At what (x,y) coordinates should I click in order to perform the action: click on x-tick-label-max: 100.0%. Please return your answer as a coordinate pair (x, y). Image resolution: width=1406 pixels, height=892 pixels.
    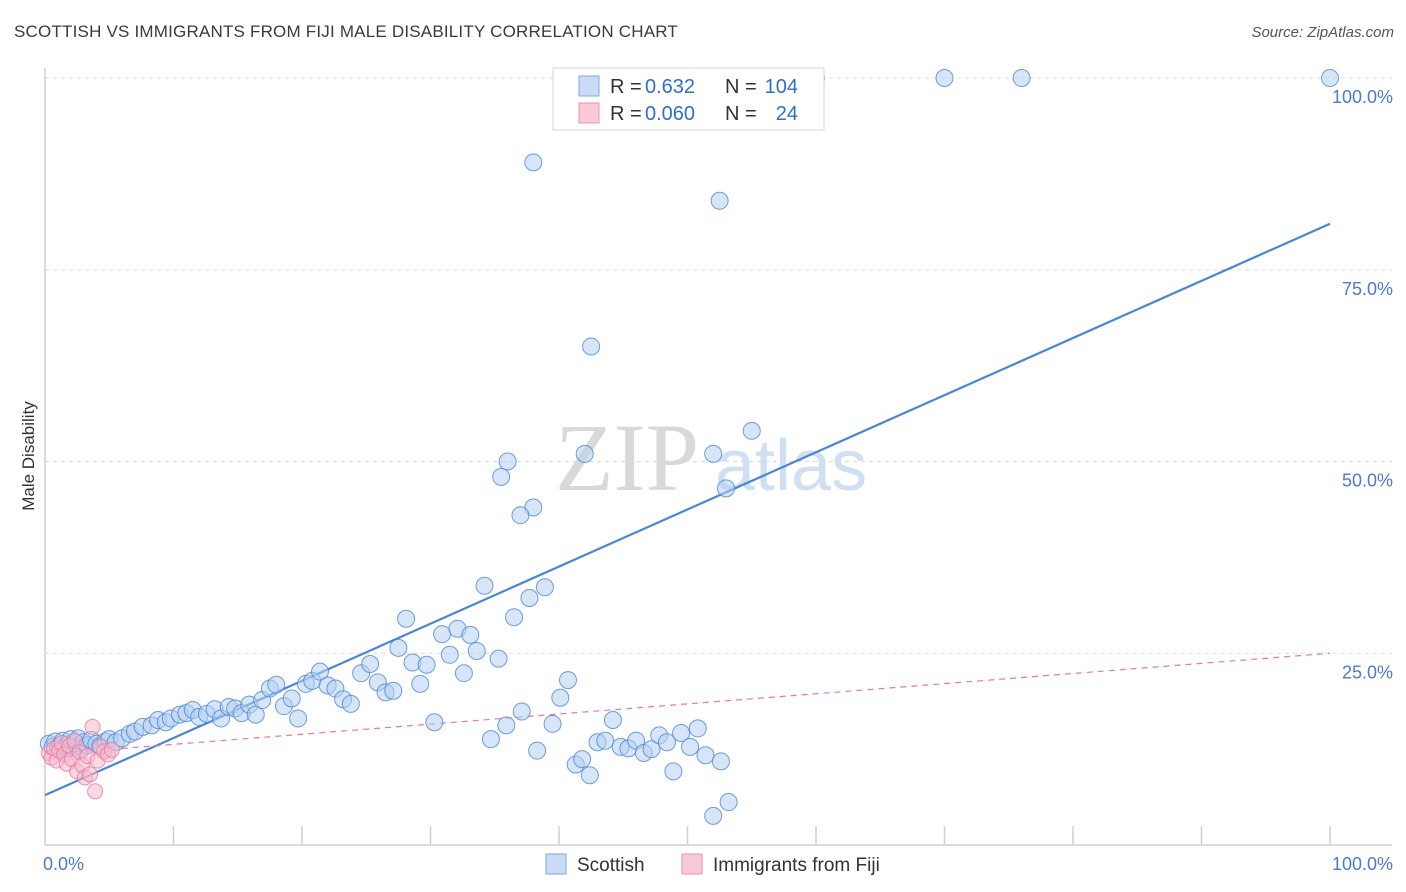
    Looking at the image, I should click on (1362, 864).